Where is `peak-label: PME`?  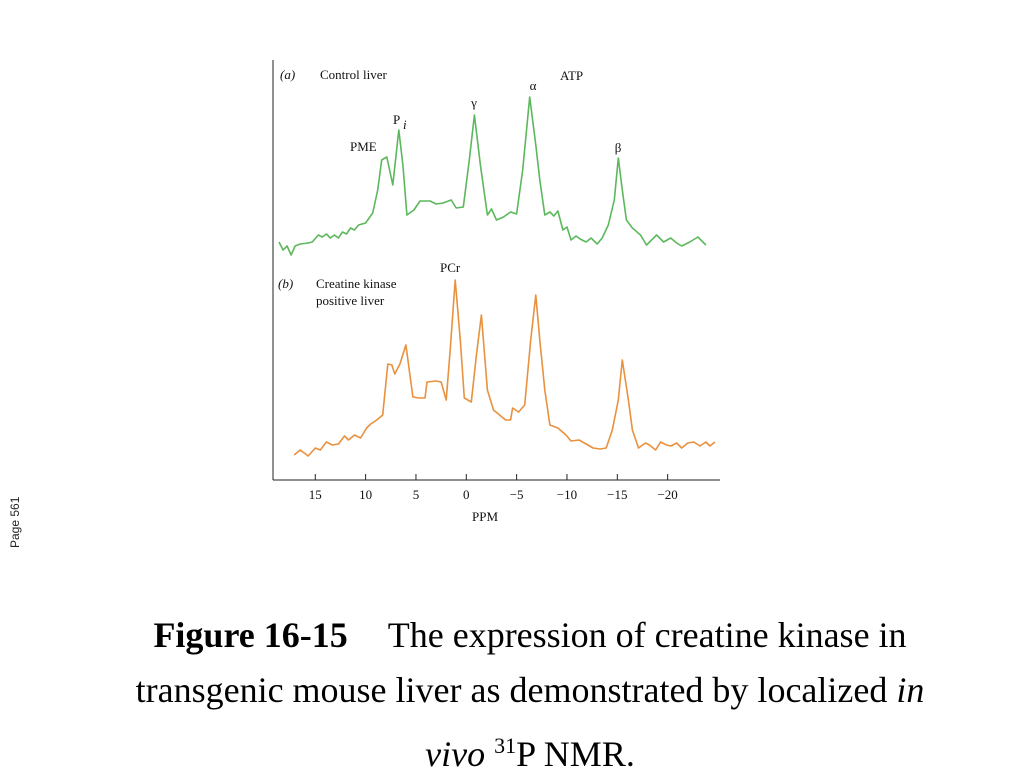 peak-label: PME is located at coordinates (363, 146).